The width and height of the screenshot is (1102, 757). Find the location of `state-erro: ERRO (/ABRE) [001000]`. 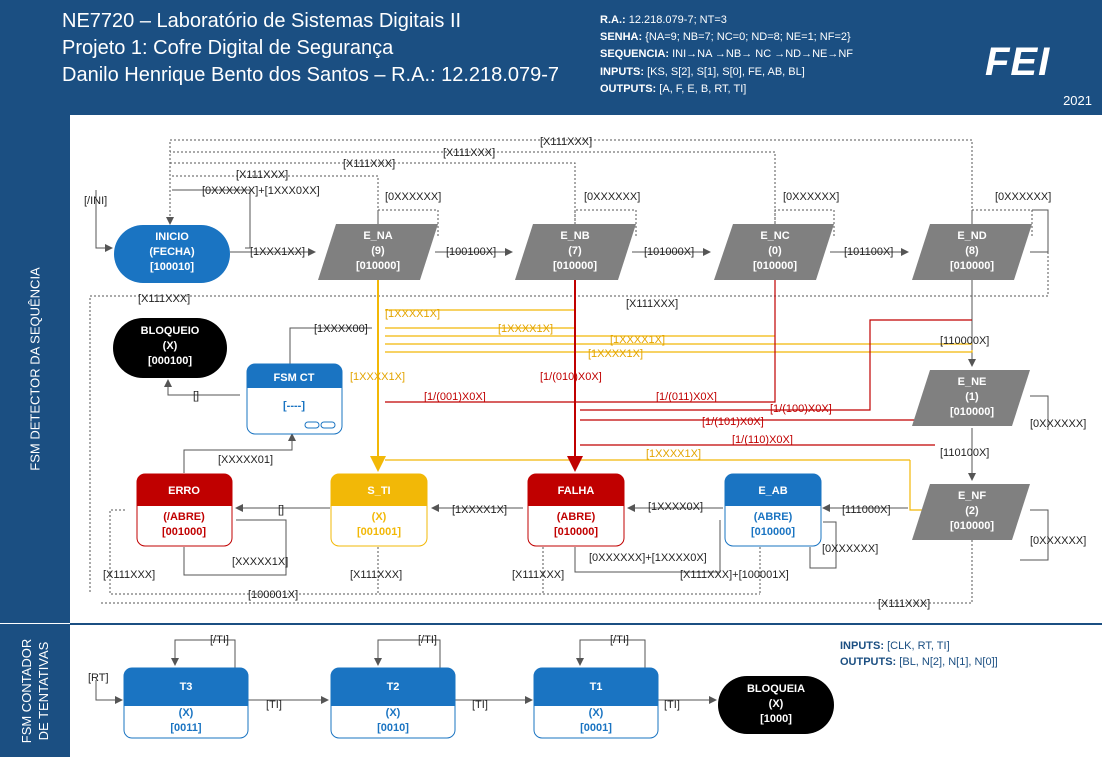

state-erro: ERRO (/ABRE) [001000] is located at coordinates (184, 510).